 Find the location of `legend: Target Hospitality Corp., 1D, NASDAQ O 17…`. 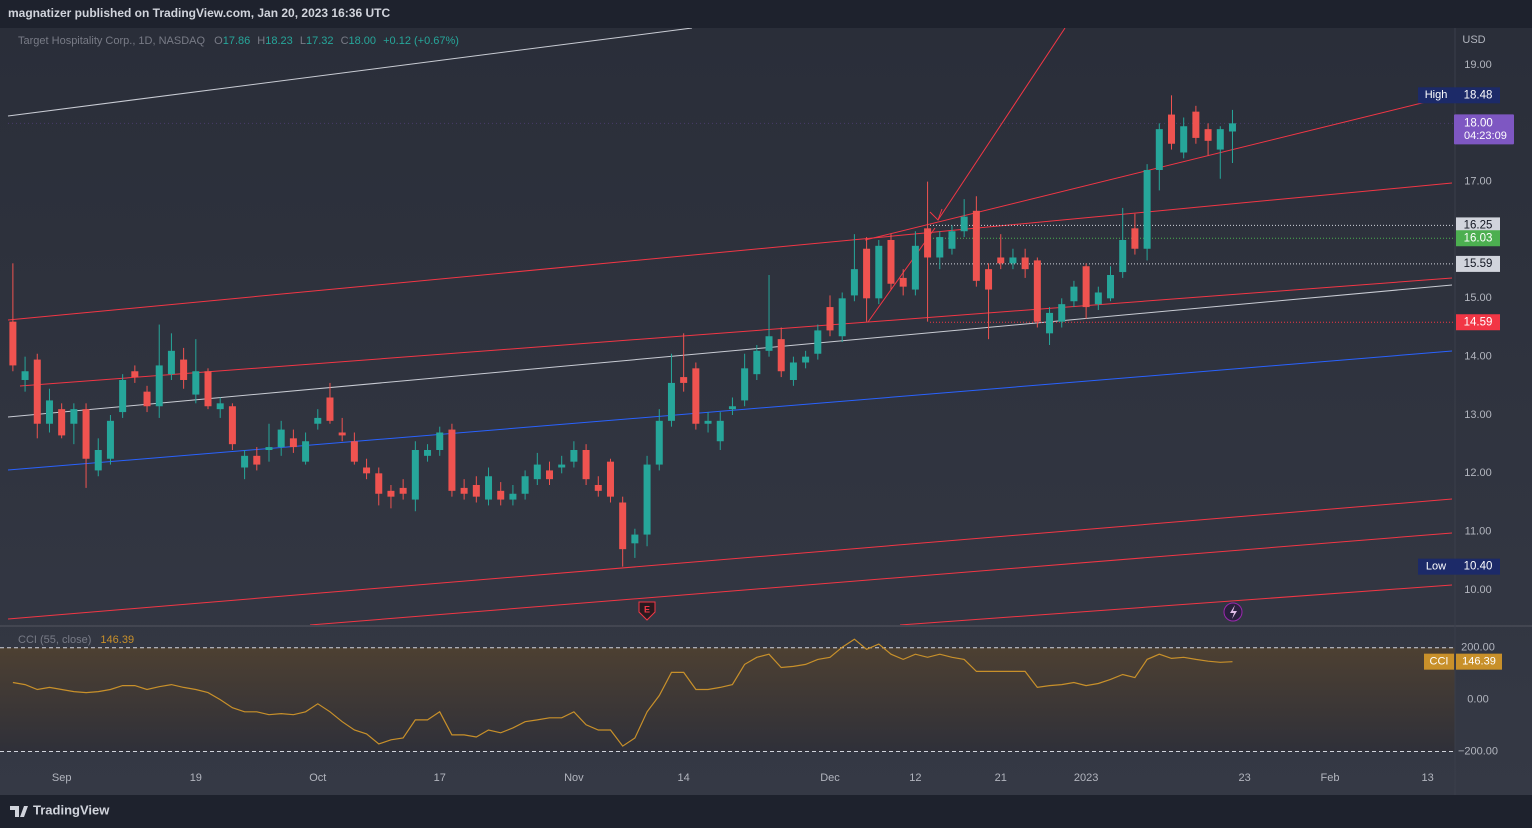

legend: Target Hospitality Corp., 1D, NASDAQ O 17… is located at coordinates (238, 41).